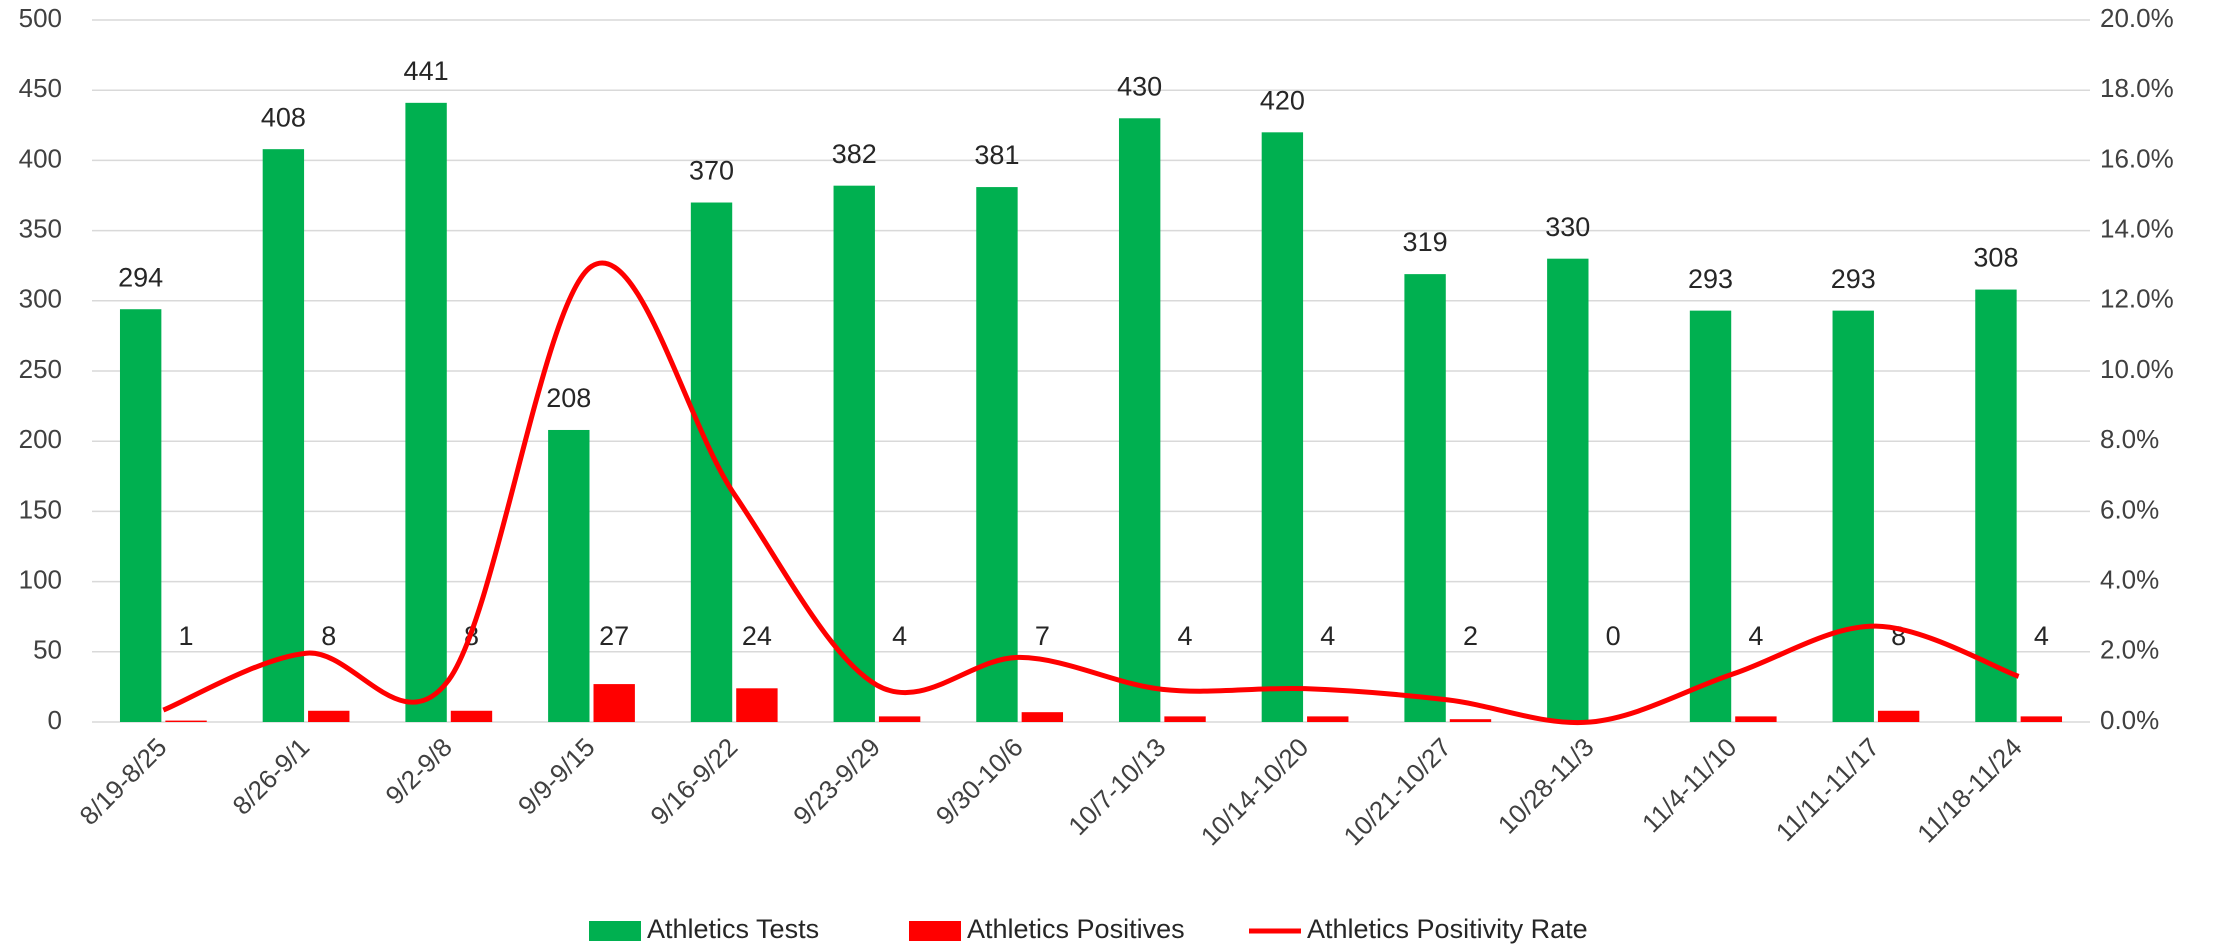 The height and width of the screenshot is (944, 2218). Describe the element at coordinates (40, 18) in the screenshot. I see `y-tick-label: 500` at that location.